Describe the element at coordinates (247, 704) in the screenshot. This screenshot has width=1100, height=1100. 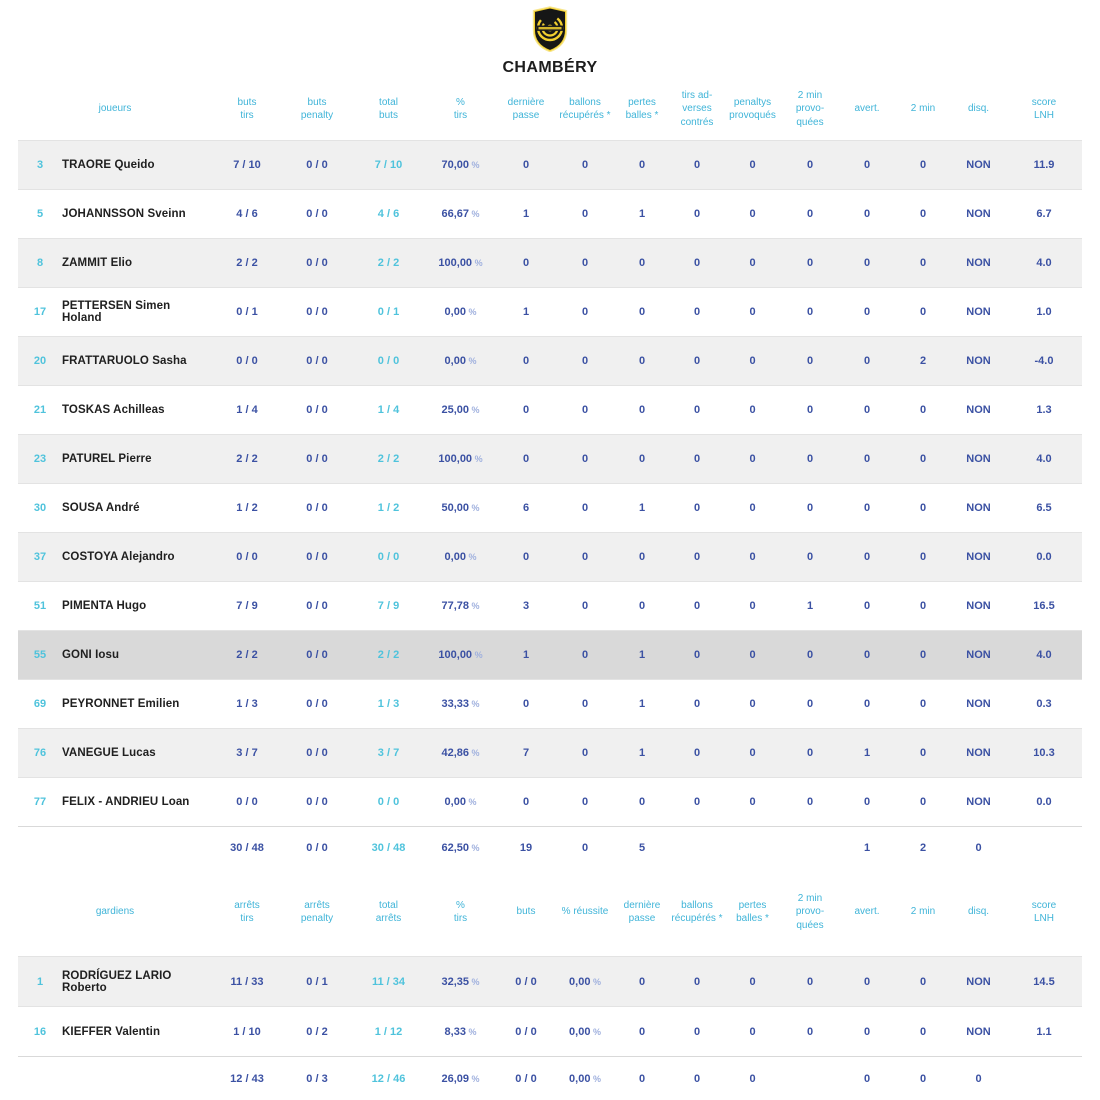
I see `stat-cell: 1 / 3` at that location.